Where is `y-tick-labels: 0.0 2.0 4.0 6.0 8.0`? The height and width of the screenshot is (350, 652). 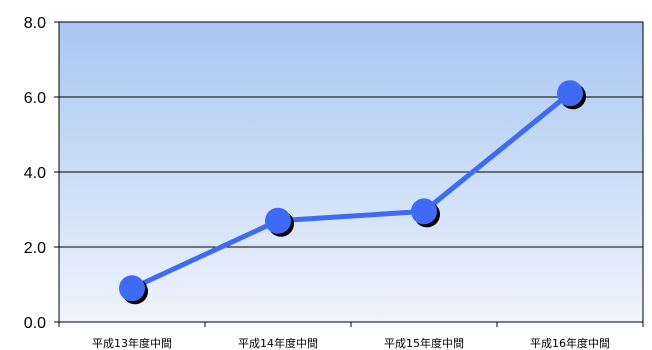
y-tick-labels: 0.0 2.0 4.0 6.0 8.0 is located at coordinates (35, 173).